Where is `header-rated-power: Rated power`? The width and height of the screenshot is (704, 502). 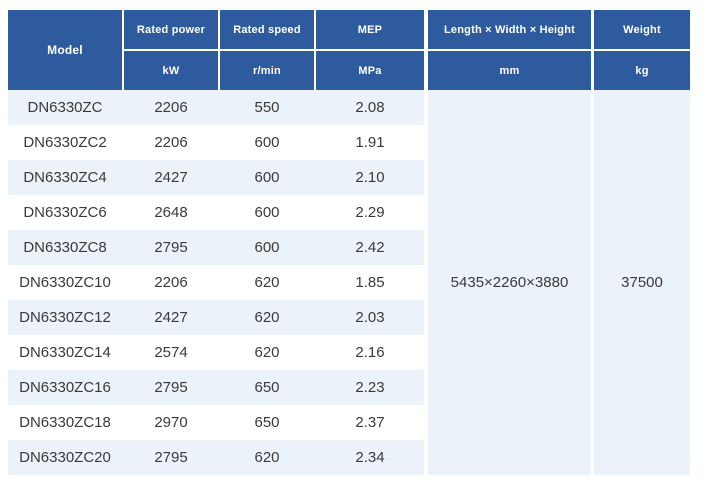
header-rated-power: Rated power is located at coordinates (171, 29).